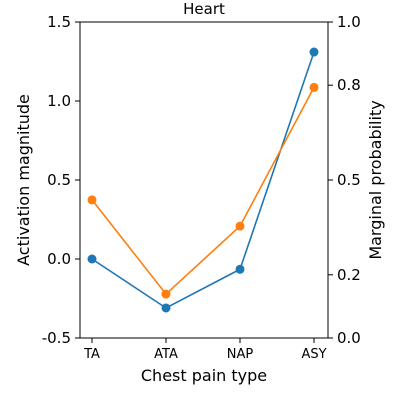 This screenshot has height=400, width=400. I want to click on y2-axis-label: Marginal probability, so click(375, 179).